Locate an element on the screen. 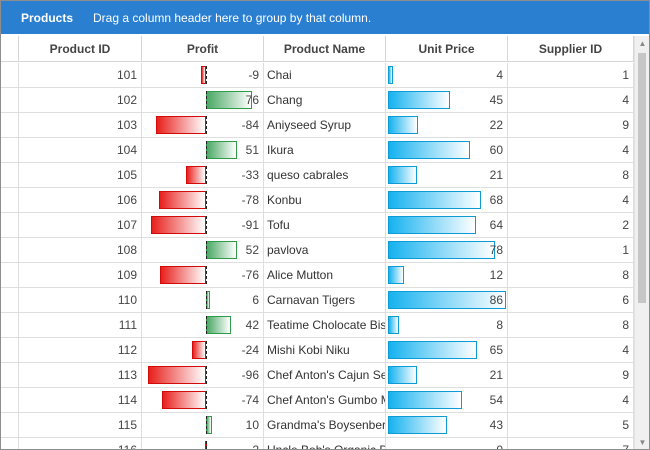 This screenshot has height=450, width=650. cell-unit-price: 86 is located at coordinates (447, 300).